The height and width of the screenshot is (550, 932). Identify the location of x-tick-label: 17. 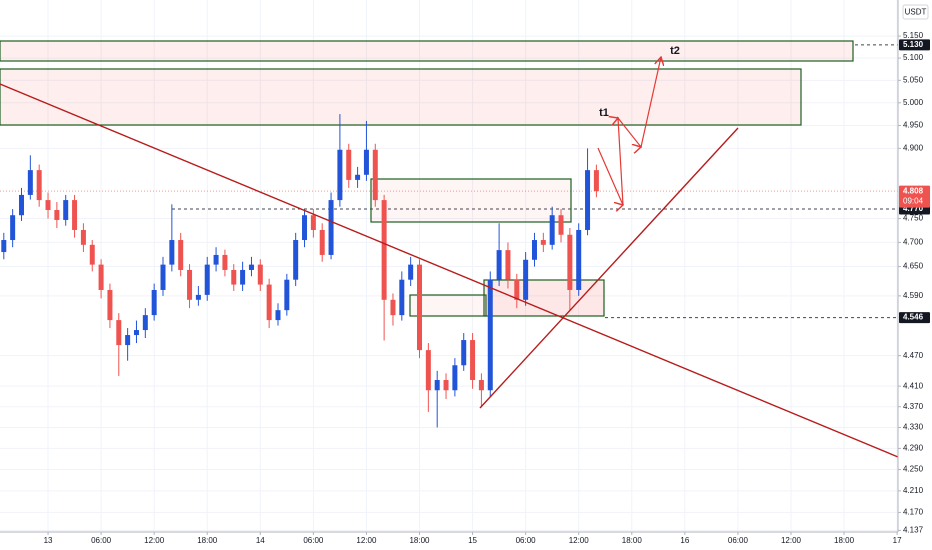
(897, 540).